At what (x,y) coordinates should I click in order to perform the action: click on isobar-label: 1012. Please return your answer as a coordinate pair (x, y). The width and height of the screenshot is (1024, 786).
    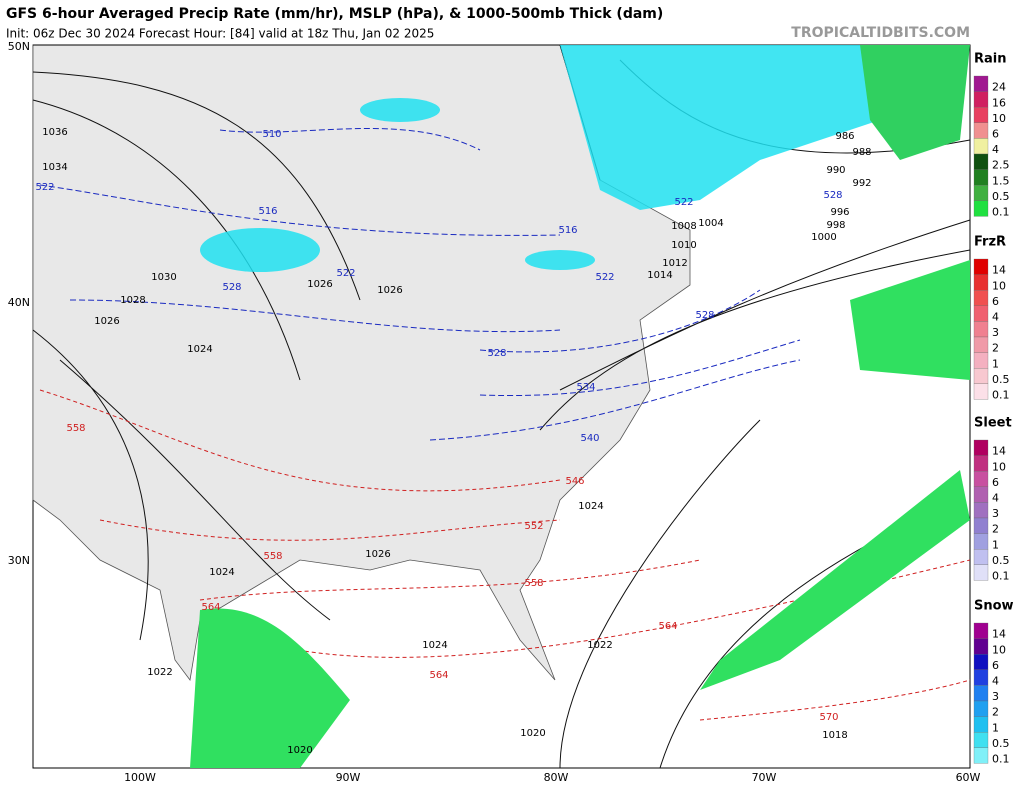
    Looking at the image, I should click on (674, 263).